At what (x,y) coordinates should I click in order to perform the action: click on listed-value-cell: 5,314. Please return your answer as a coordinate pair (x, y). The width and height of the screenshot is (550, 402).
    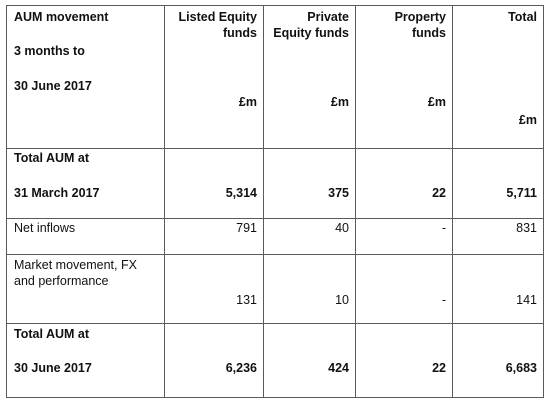
    Looking at the image, I should click on (214, 183).